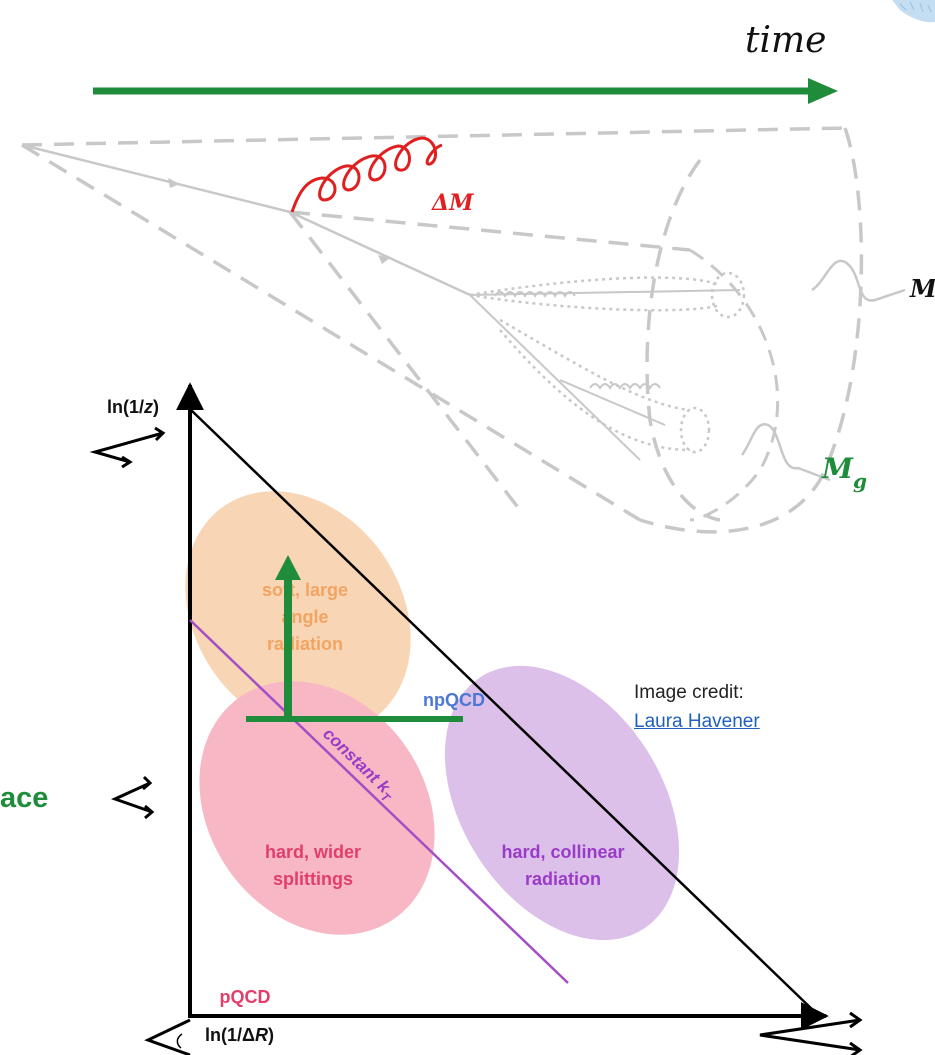 The height and width of the screenshot is (1055, 935). I want to click on m-label: M, so click(922, 288).